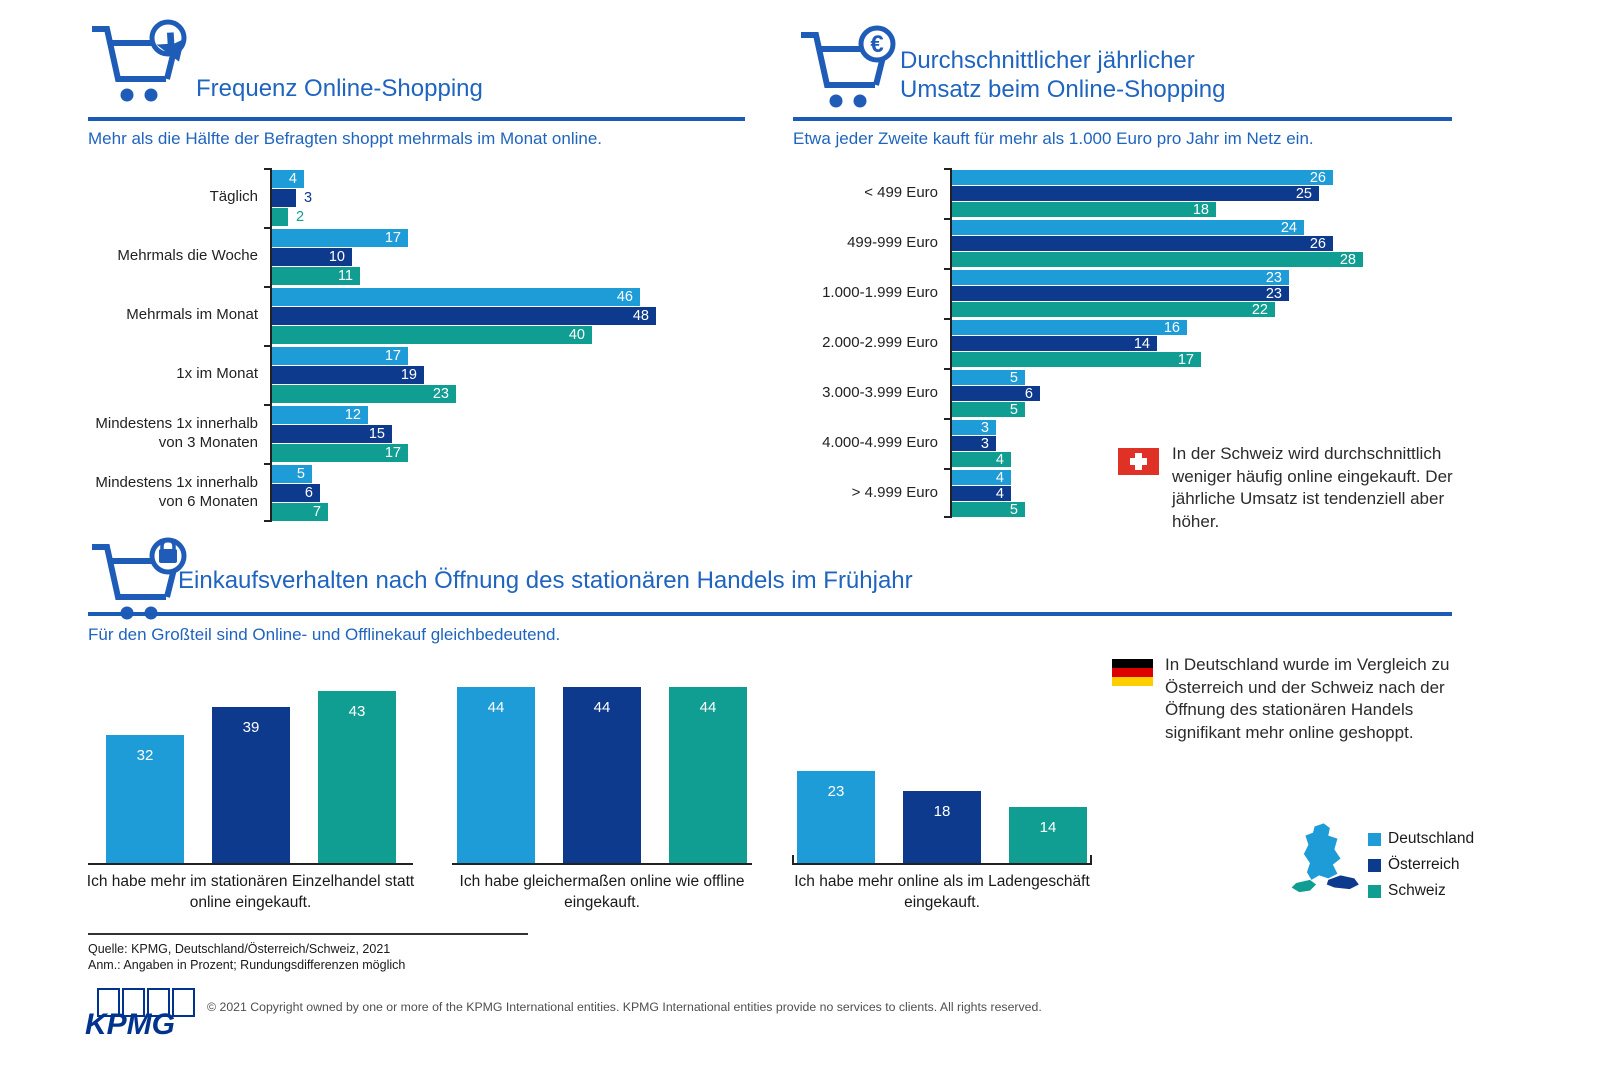  What do you see at coordinates (1374, 865) in the screenshot?
I see `legend-swatch-oesterreich` at bounding box center [1374, 865].